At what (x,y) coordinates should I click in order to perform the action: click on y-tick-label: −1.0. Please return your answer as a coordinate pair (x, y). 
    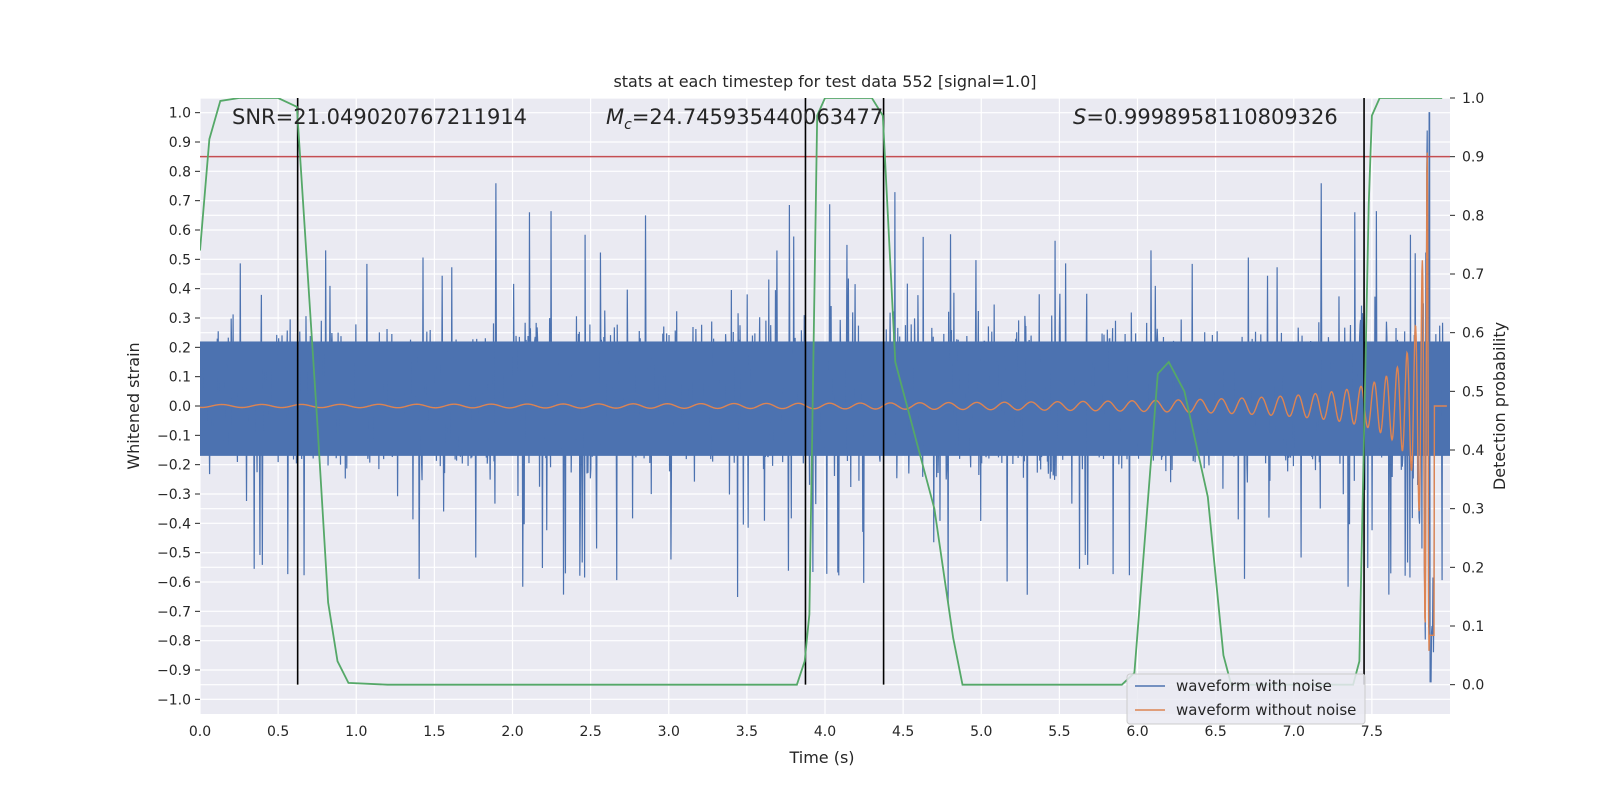
    Looking at the image, I should click on (174, 700).